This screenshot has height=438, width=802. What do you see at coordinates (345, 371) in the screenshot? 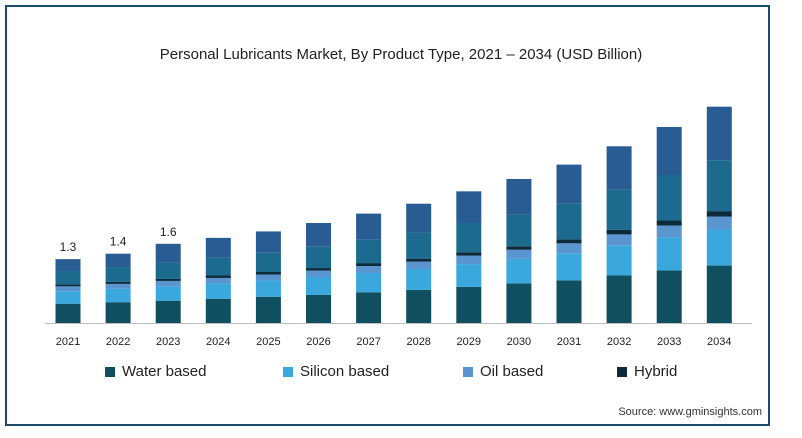
I see `legend-label: Silicon based` at bounding box center [345, 371].